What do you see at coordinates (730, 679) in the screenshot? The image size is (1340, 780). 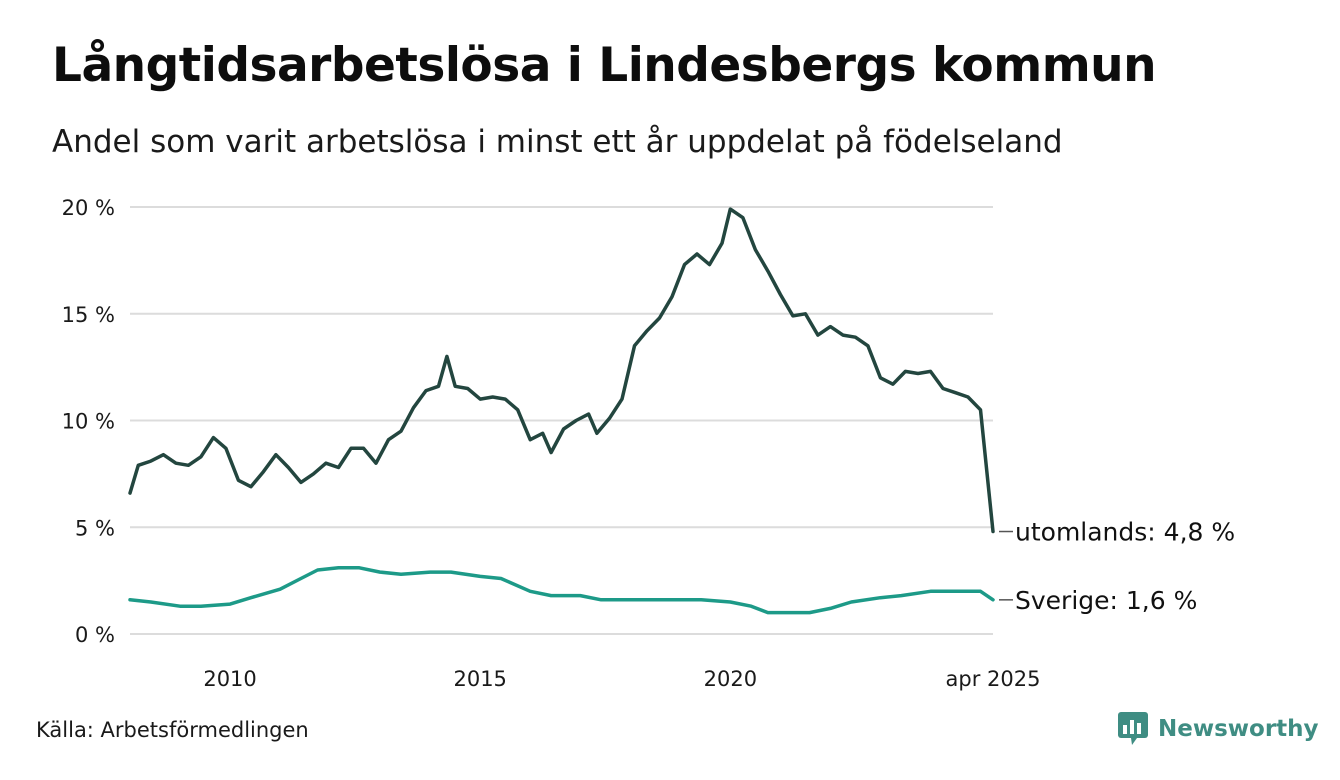 I see `x-tick-label: 2020` at bounding box center [730, 679].